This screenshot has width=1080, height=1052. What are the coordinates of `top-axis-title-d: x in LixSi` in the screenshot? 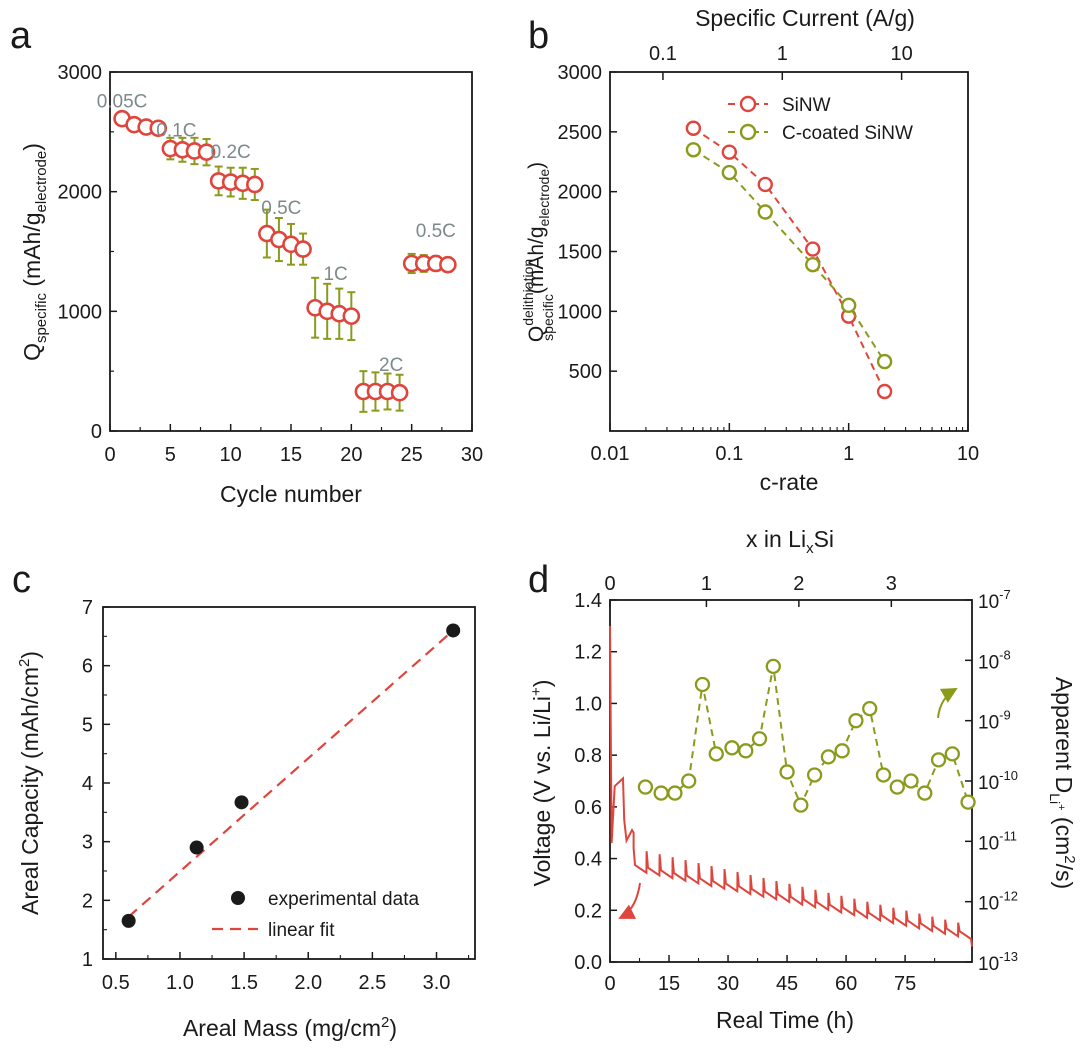 It's located at (790, 541).